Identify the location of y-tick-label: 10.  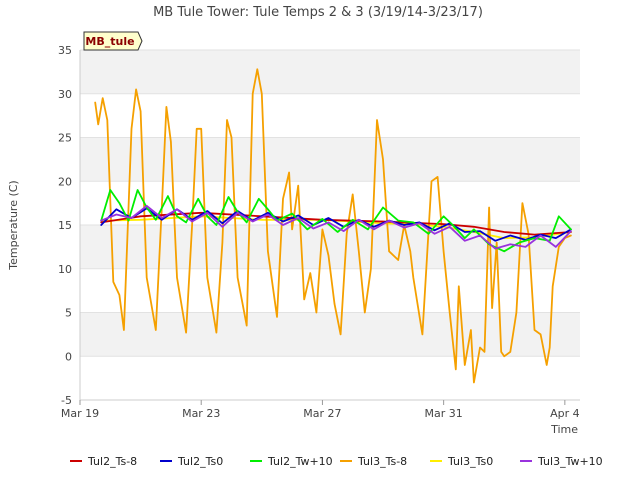
(65, 269).